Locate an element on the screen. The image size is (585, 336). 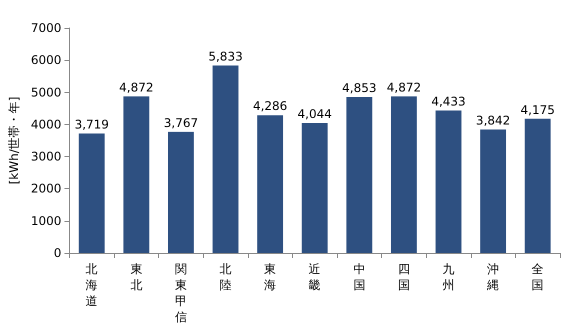
x-tick-label: 北陸 is located at coordinates (226, 277).